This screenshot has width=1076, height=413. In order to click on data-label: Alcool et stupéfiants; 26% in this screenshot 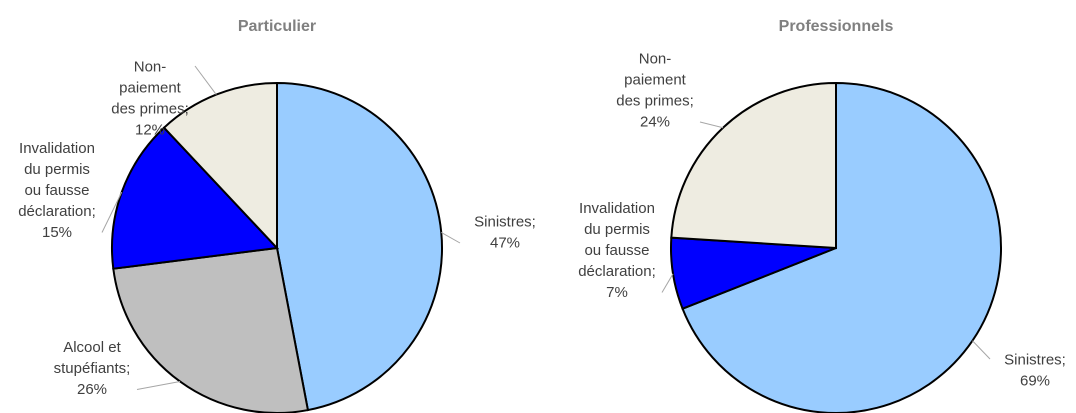, I will do `click(92, 368)`.